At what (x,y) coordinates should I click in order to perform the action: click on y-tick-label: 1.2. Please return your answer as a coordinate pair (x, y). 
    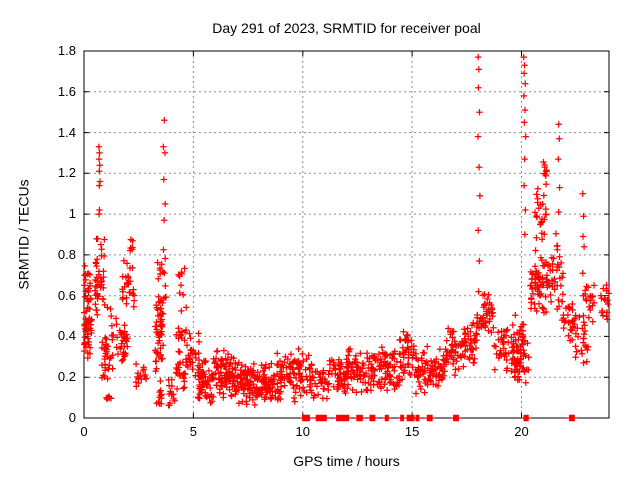
    Looking at the image, I should click on (66, 173).